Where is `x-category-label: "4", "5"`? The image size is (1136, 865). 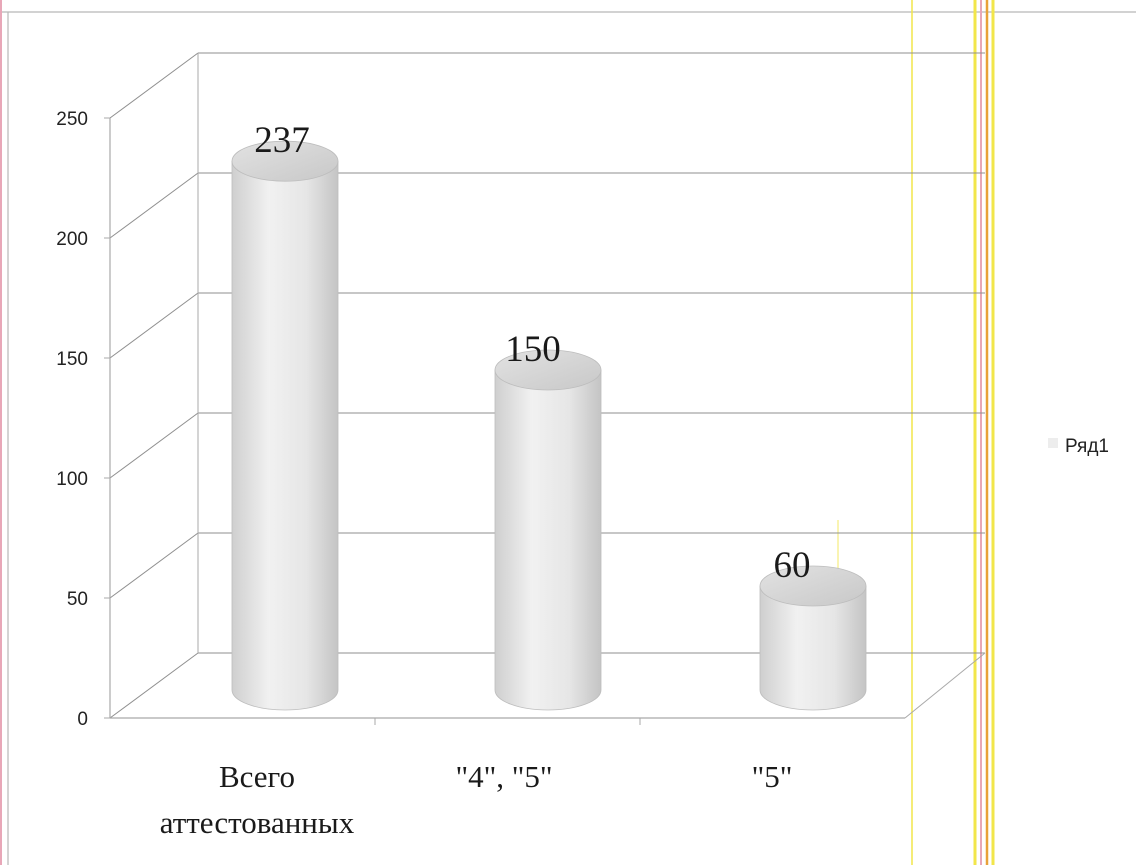 x-category-label: "4", "5" is located at coordinates (503, 776).